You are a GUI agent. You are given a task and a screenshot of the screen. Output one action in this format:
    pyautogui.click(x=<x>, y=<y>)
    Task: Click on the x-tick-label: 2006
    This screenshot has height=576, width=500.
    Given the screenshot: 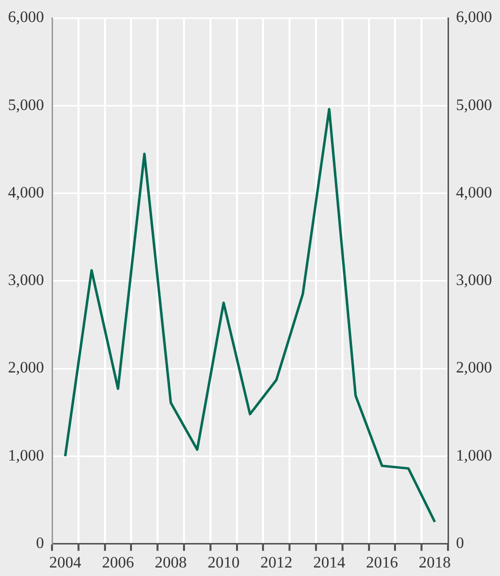 What is the action you would take?
    pyautogui.click(x=118, y=563)
    